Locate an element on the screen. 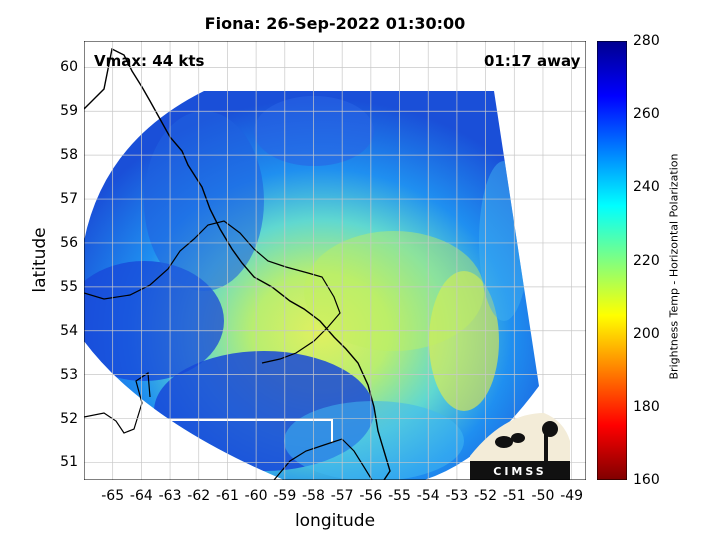  x-tick-label: -65 is located at coordinates (113, 496).